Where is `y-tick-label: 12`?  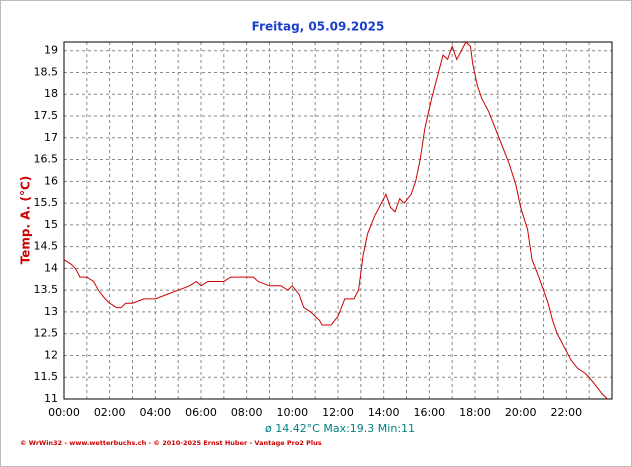
y-tick-label: 12 is located at coordinates (51, 354).